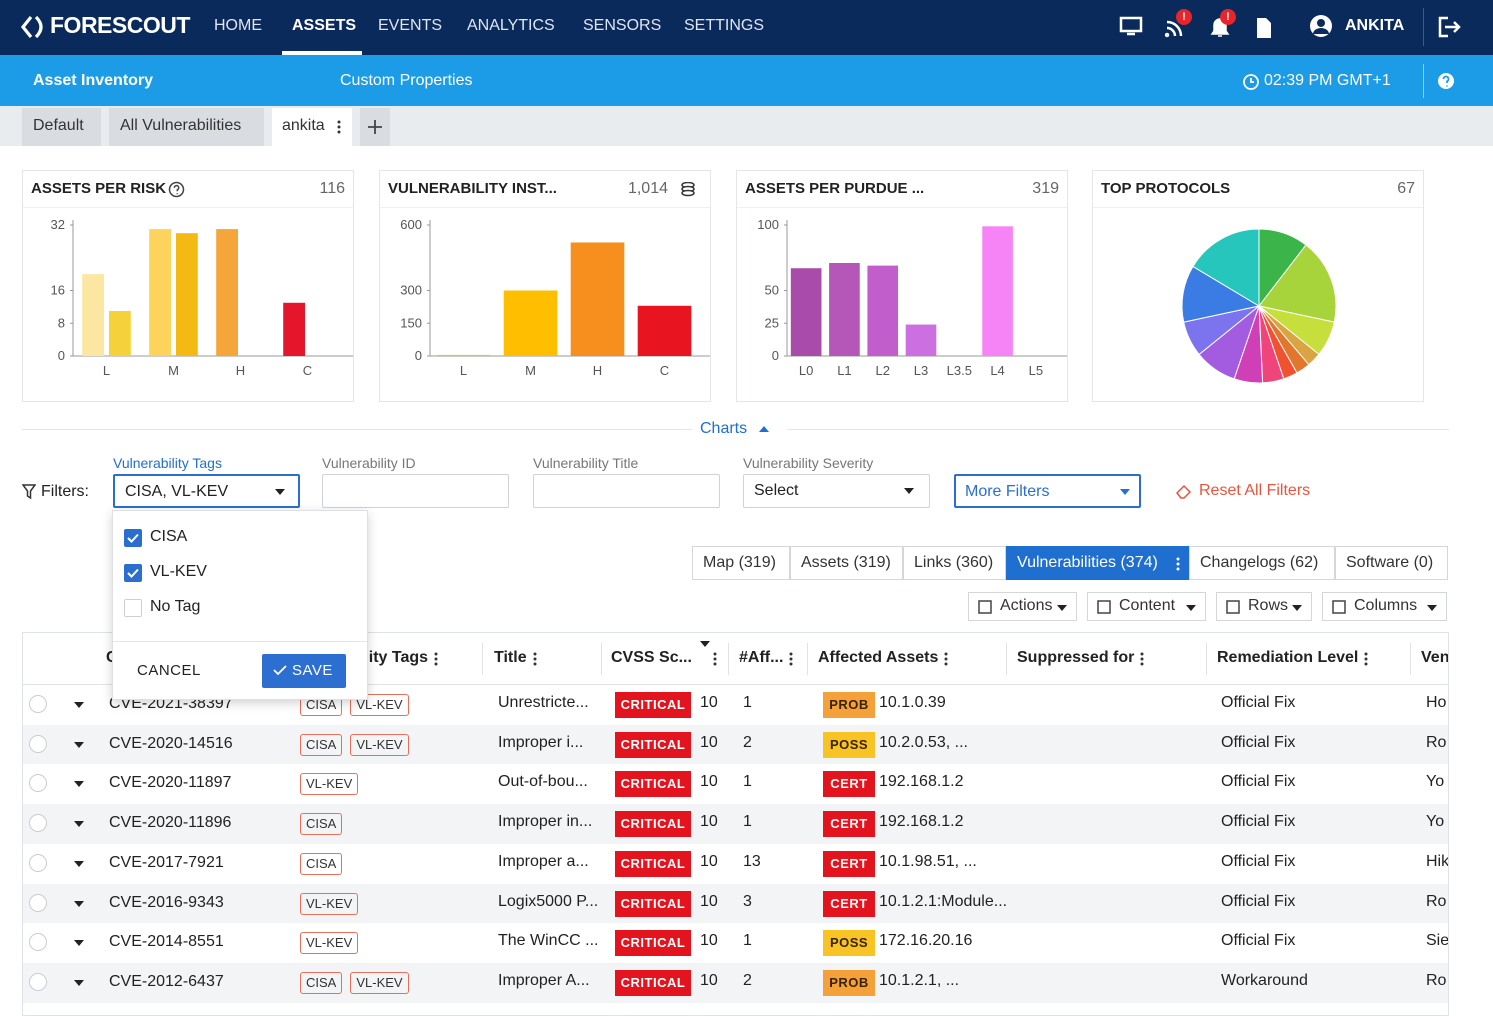  I want to click on view-tab: Software (0), so click(1391, 563).